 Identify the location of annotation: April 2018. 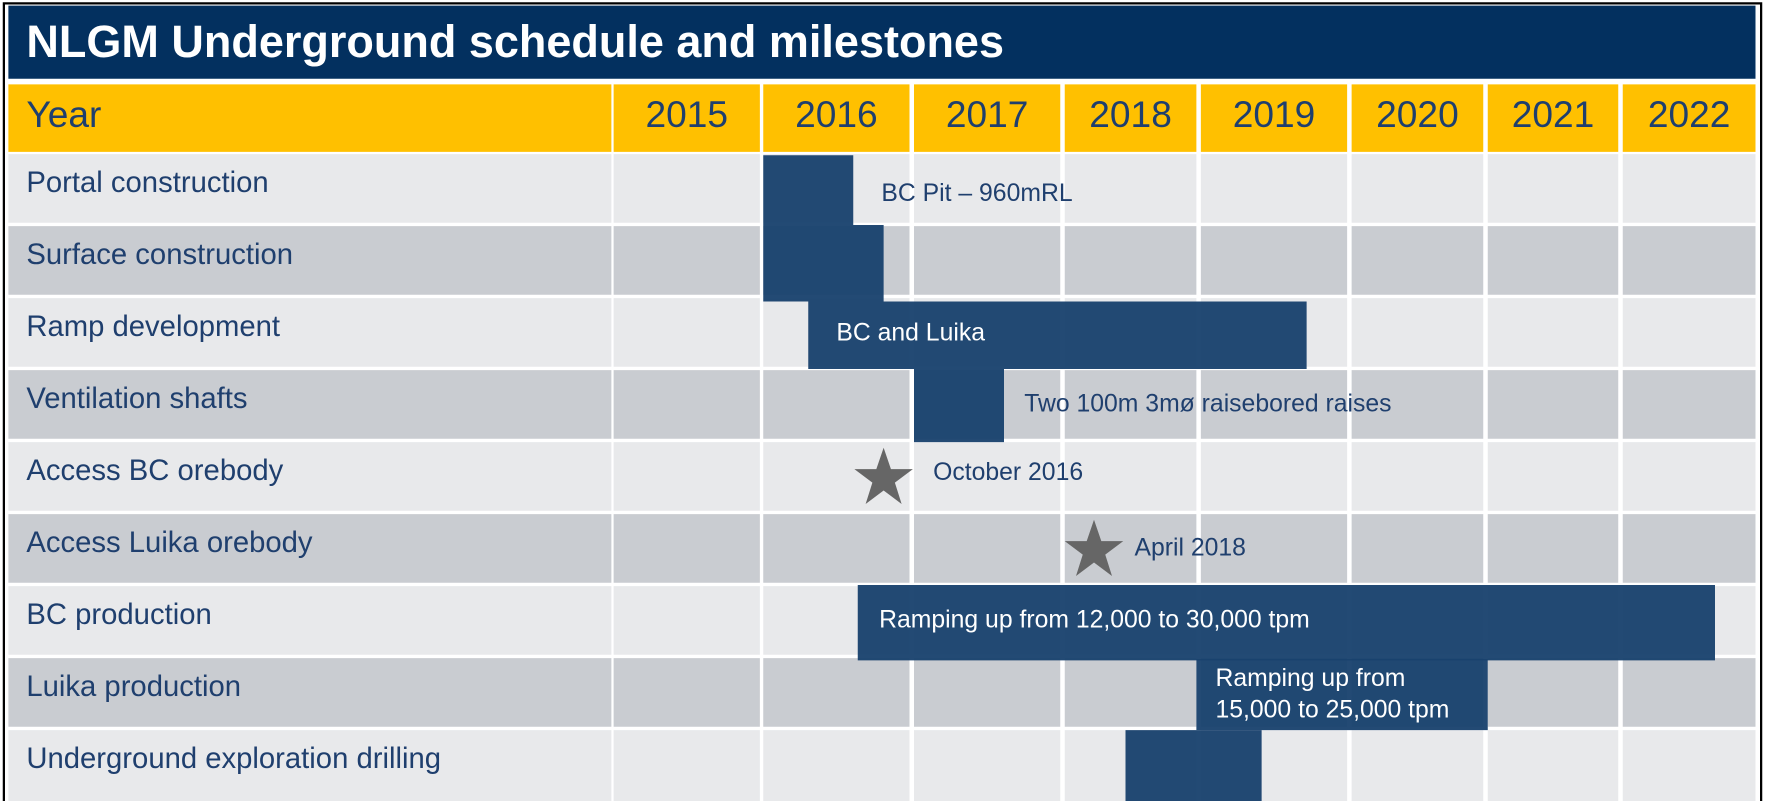
(1190, 548).